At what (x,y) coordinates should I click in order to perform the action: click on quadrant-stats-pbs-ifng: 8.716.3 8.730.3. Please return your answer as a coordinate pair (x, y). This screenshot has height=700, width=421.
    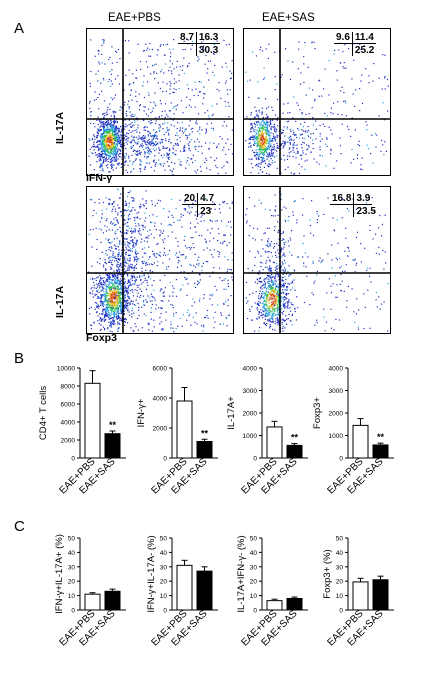
    Looking at the image, I should click on (199, 44).